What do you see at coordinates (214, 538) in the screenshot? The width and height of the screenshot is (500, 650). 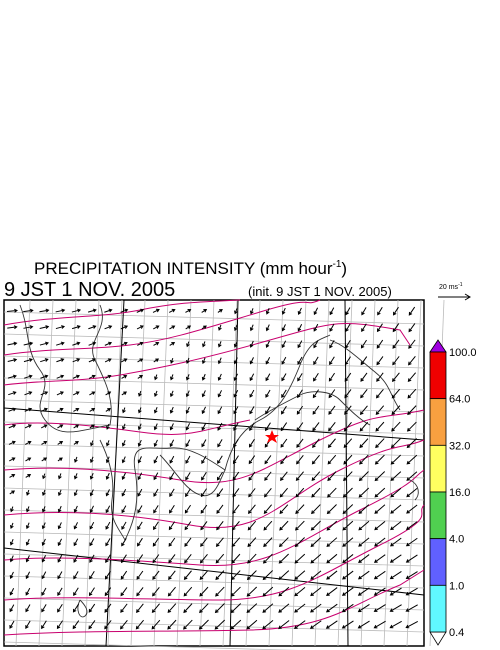 I see `parallel` at bounding box center [214, 538].